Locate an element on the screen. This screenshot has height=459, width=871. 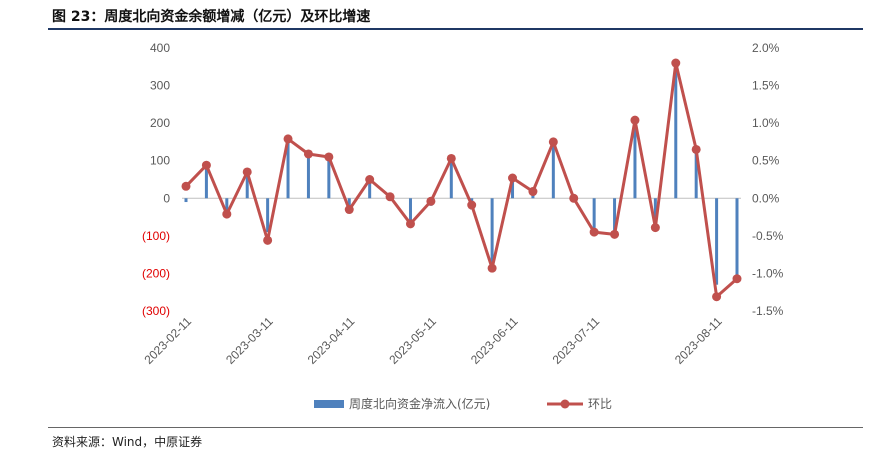
legend-bar-label: 周度北向资金净流入(亿元) is located at coordinates (419, 403).